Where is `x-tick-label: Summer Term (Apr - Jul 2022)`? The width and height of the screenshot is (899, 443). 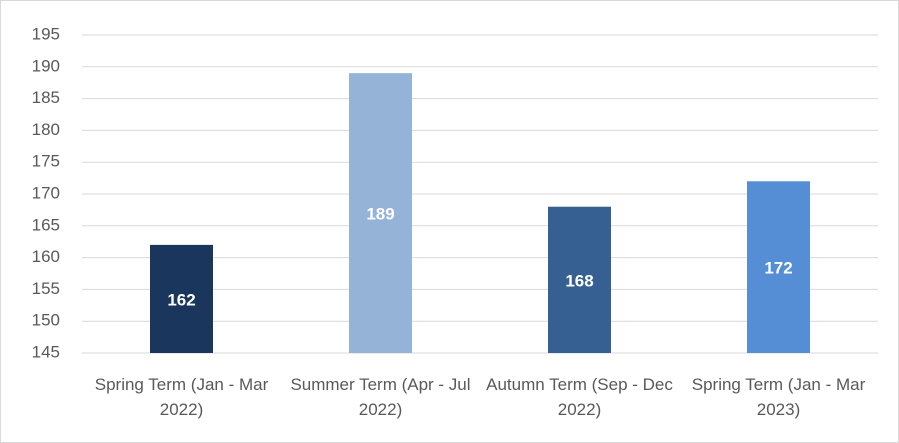 x-tick-label: Summer Term (Apr - Jul 2022) is located at coordinates (380, 397).